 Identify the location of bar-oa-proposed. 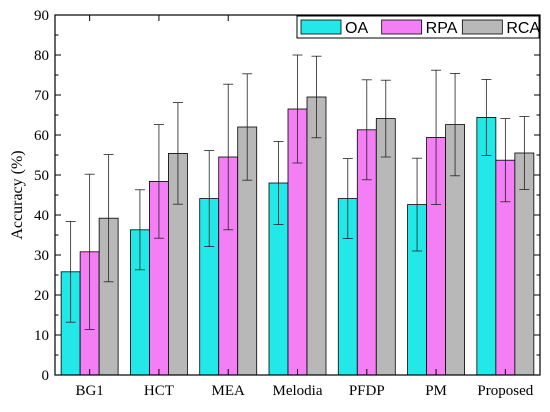
(486, 246).